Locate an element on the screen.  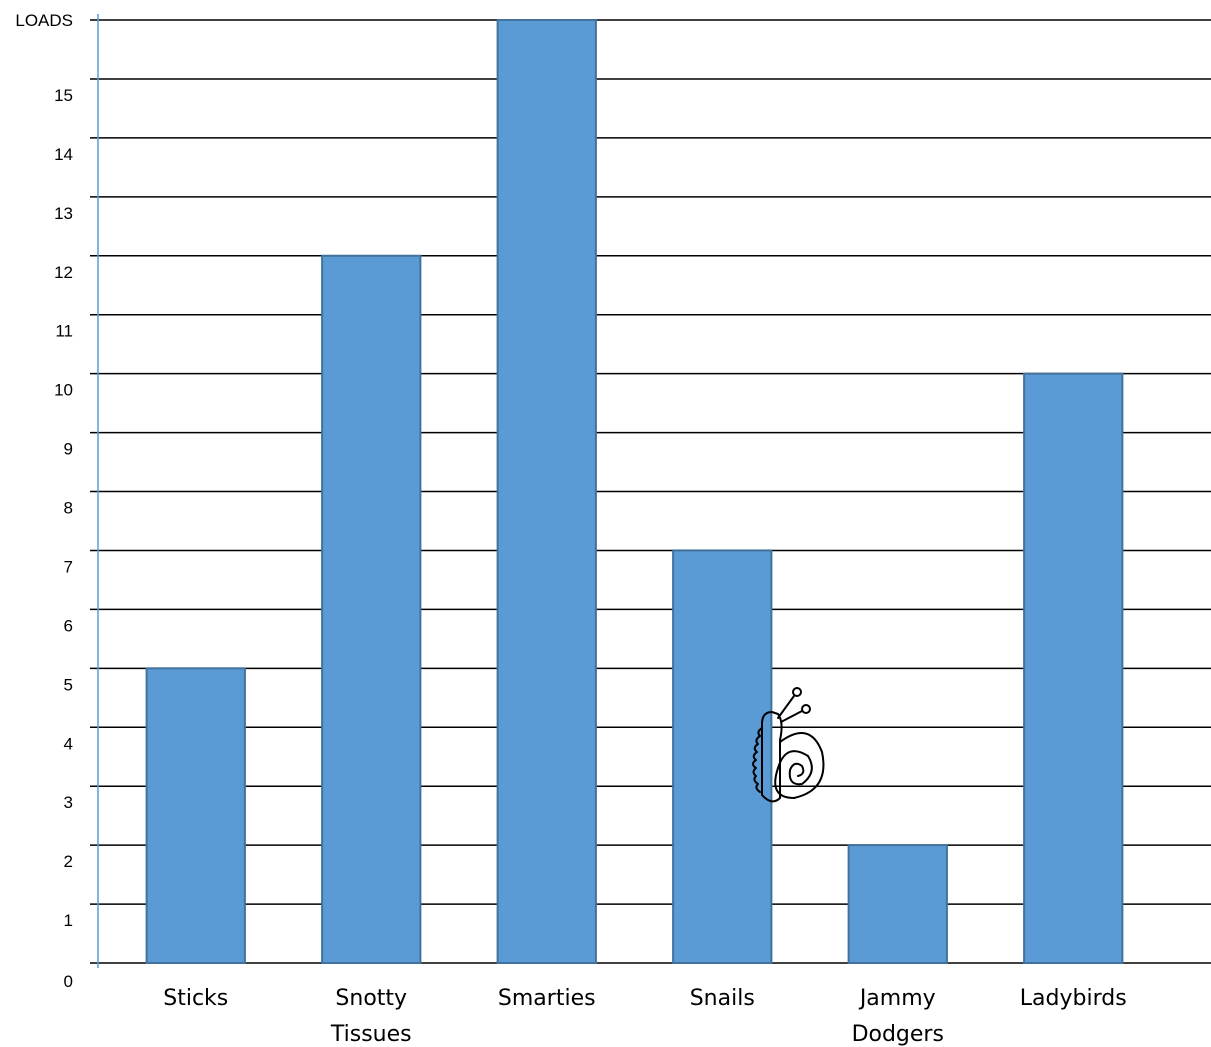
y-tick-label: 13 is located at coordinates (63, 213).